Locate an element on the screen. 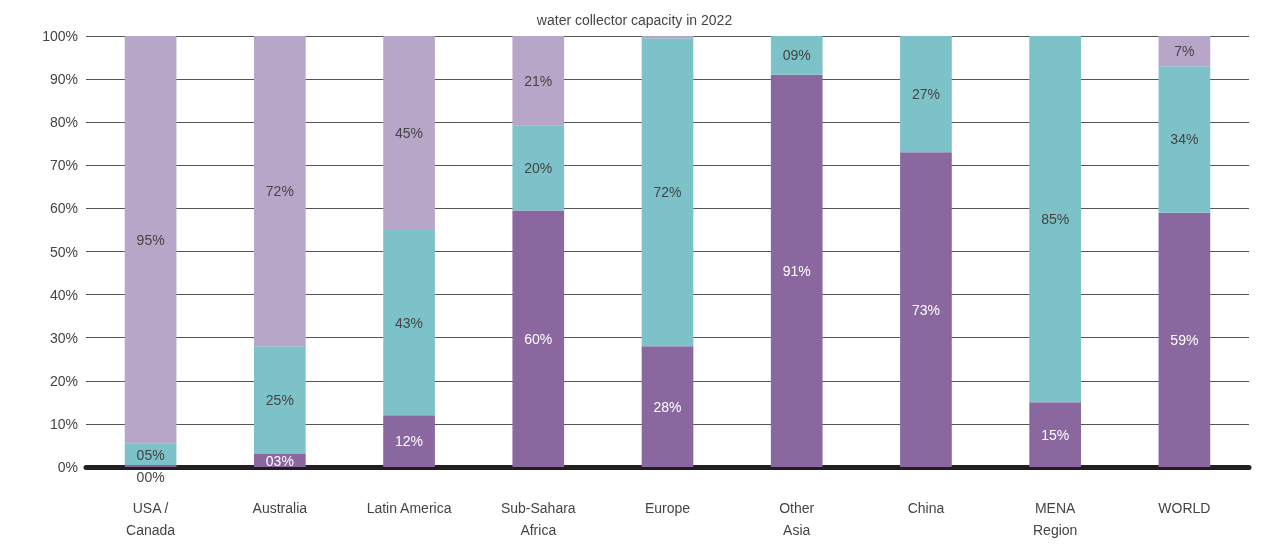 This screenshot has width=1269, height=549. data-label: 91% is located at coordinates (796, 270).